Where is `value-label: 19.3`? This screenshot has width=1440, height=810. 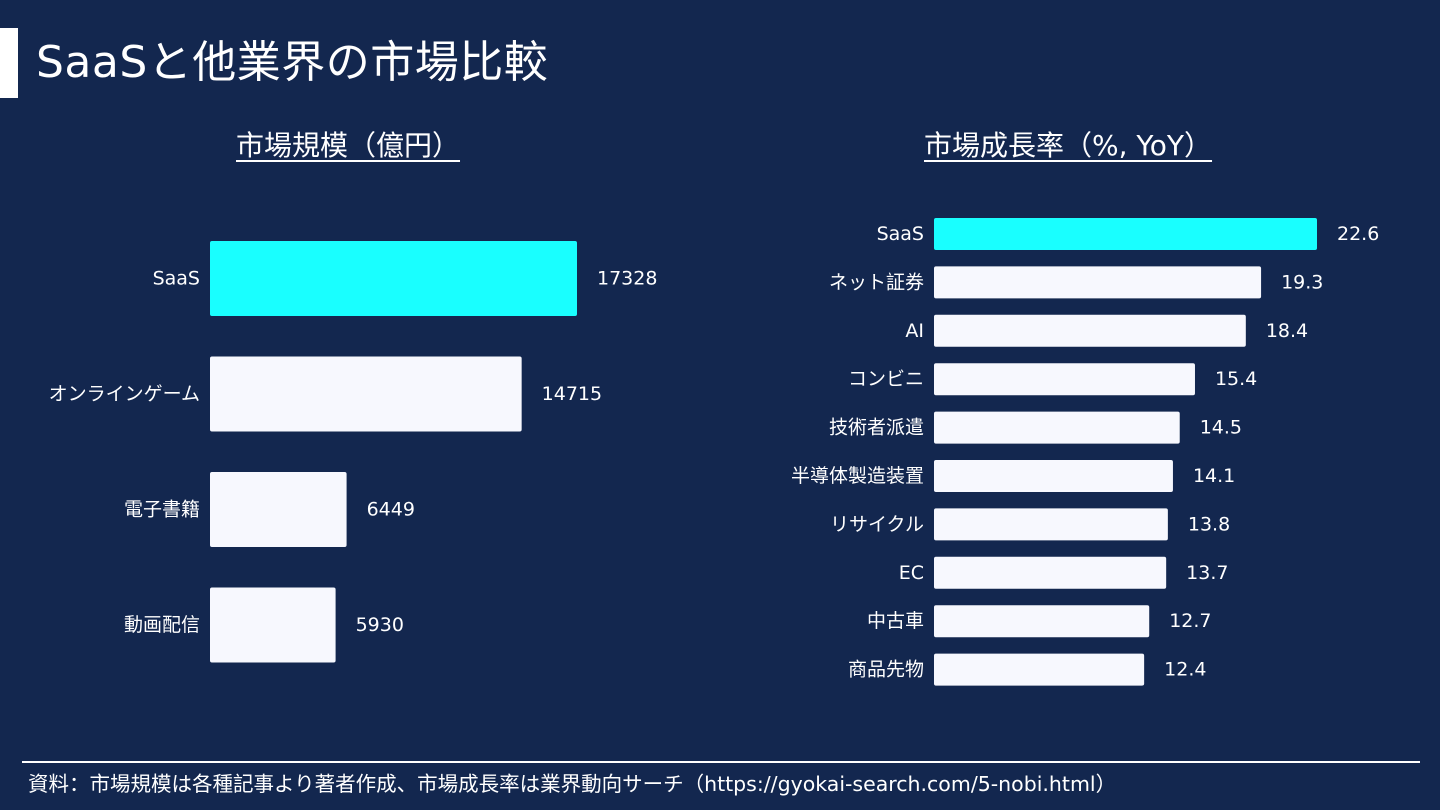
value-label: 19.3 is located at coordinates (1302, 282).